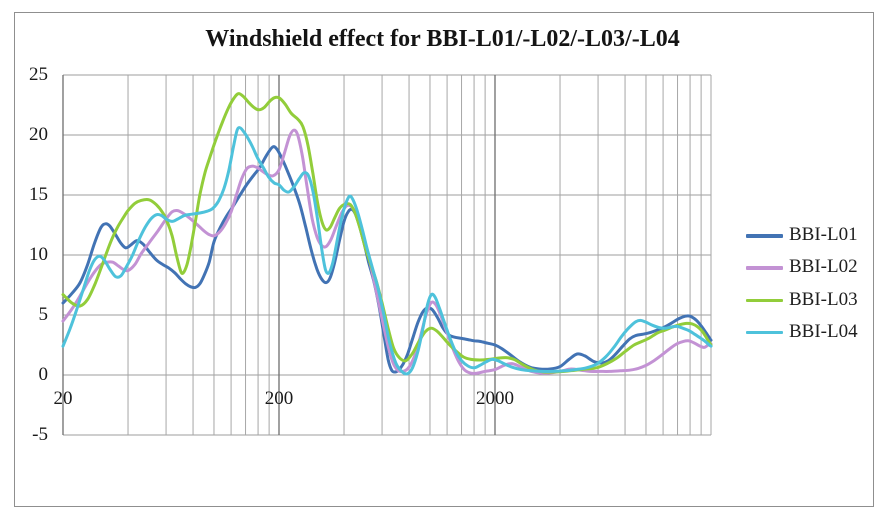  I want to click on legend-label: BBI-L04, so click(823, 331).